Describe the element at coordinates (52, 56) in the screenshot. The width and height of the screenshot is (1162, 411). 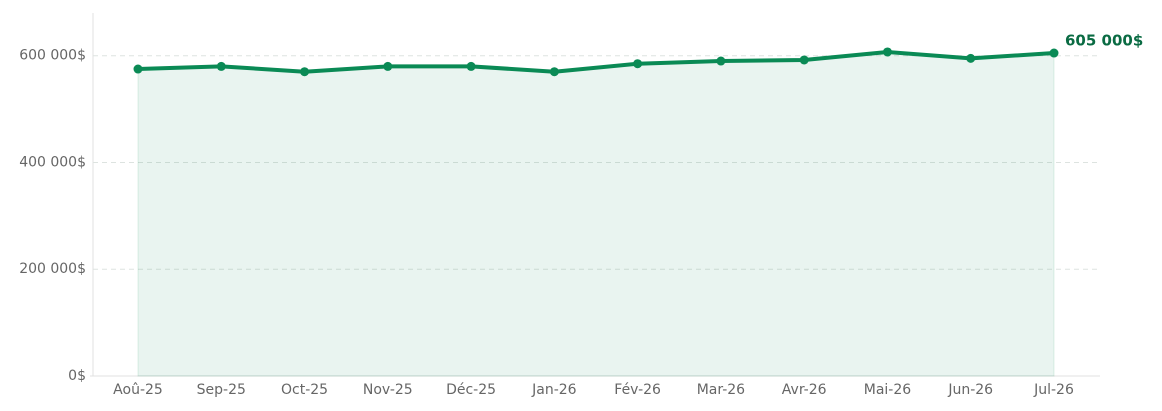
I see `y-tick-label: 600 000$` at that location.